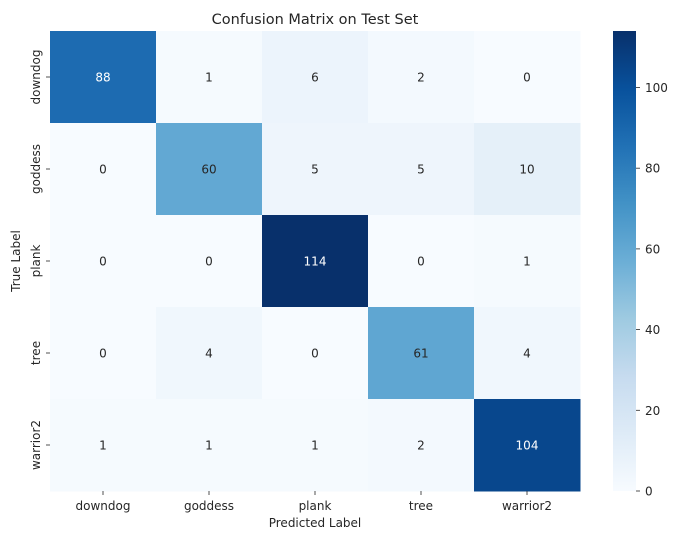  I want to click on y-tick-label: tree, so click(36, 353).